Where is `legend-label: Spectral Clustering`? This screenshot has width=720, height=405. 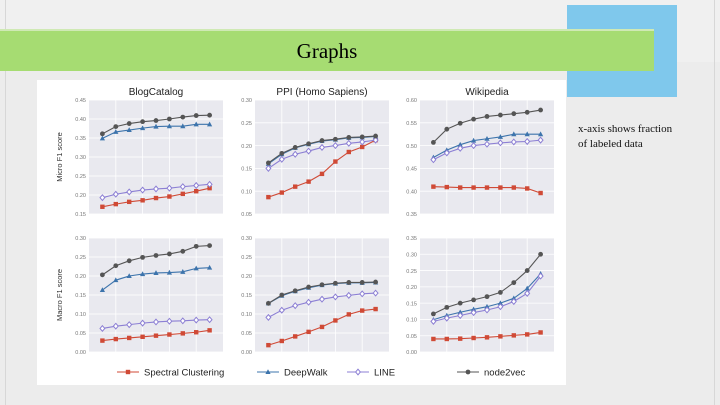
legend-label: Spectral Clustering is located at coordinates (184, 373).